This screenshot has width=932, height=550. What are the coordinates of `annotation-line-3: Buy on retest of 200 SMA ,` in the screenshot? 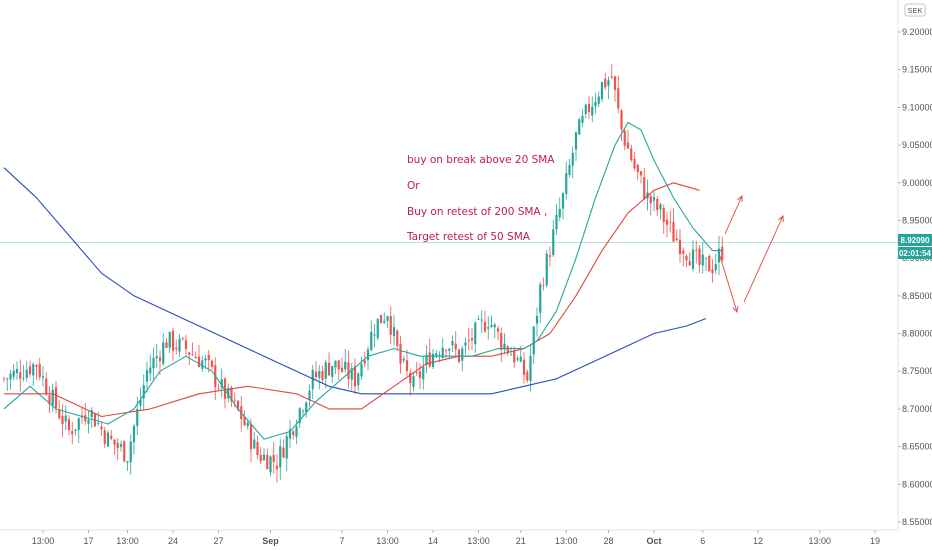 It's located at (477, 212).